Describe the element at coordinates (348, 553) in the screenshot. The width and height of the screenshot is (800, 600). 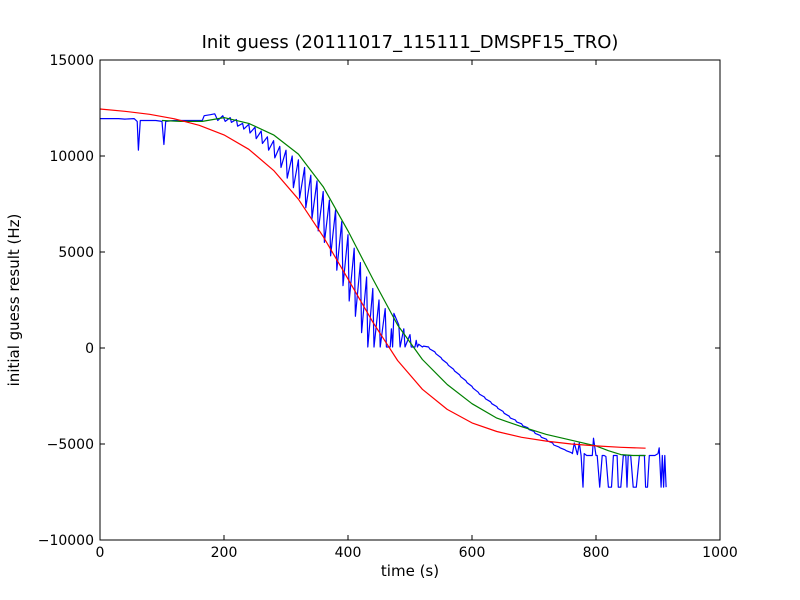
I see `x-tick-label: 400` at that location.